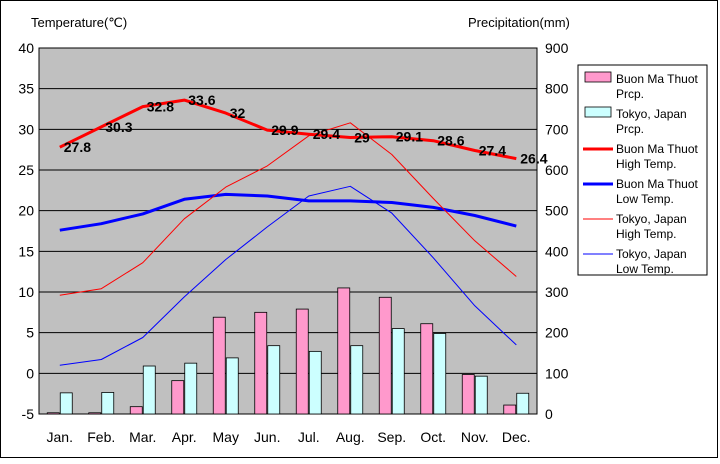 The height and width of the screenshot is (464, 720). What do you see at coordinates (226, 437) in the screenshot?
I see `x-tick-5: May` at bounding box center [226, 437].